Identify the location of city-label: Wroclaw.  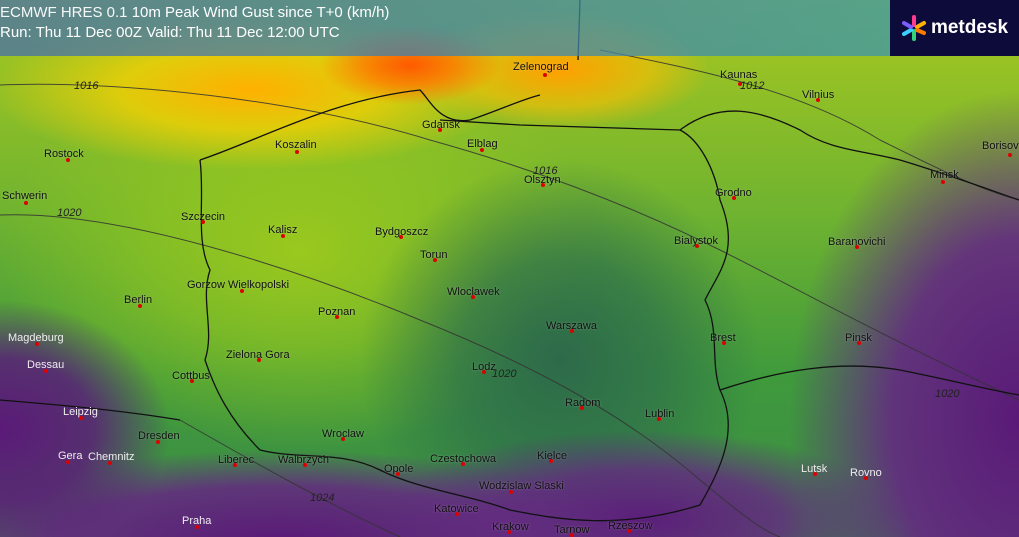
(343, 434).